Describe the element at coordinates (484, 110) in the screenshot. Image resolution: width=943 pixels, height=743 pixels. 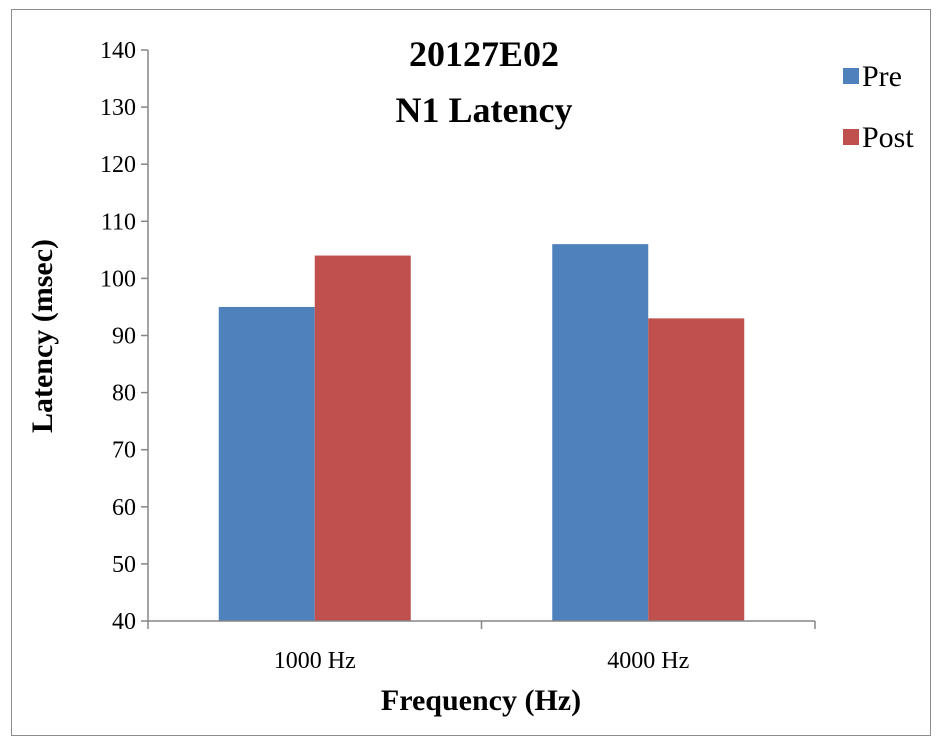
I see `chart-title-line-2: N1 Latency` at that location.